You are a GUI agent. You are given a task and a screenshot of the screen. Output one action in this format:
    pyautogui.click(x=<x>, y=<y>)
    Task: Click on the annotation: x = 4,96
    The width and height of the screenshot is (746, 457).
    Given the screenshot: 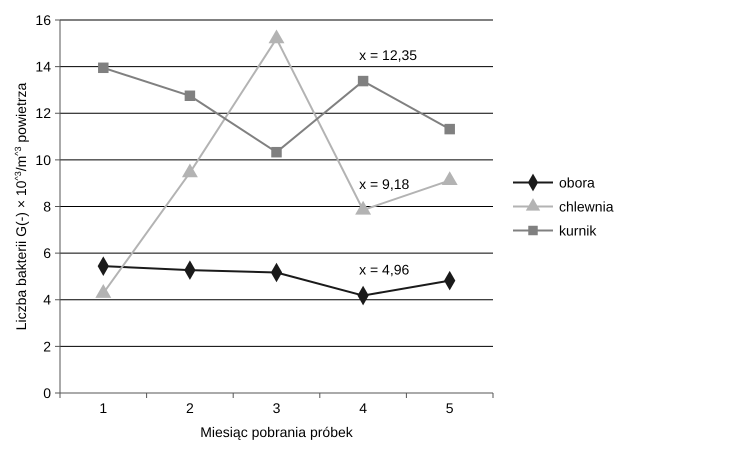 What is the action you would take?
    pyautogui.click(x=384, y=269)
    